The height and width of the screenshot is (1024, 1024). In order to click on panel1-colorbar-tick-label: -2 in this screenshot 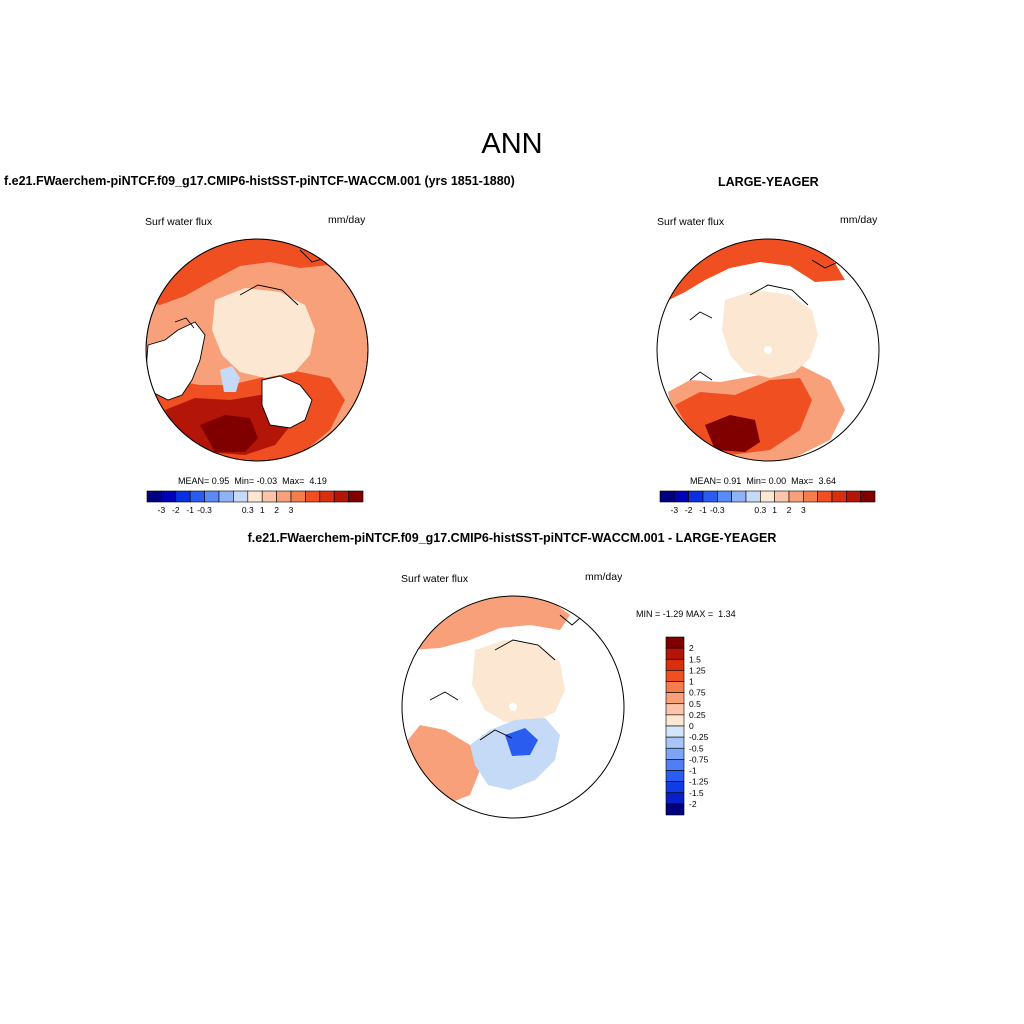, I will do `click(176, 510)`.